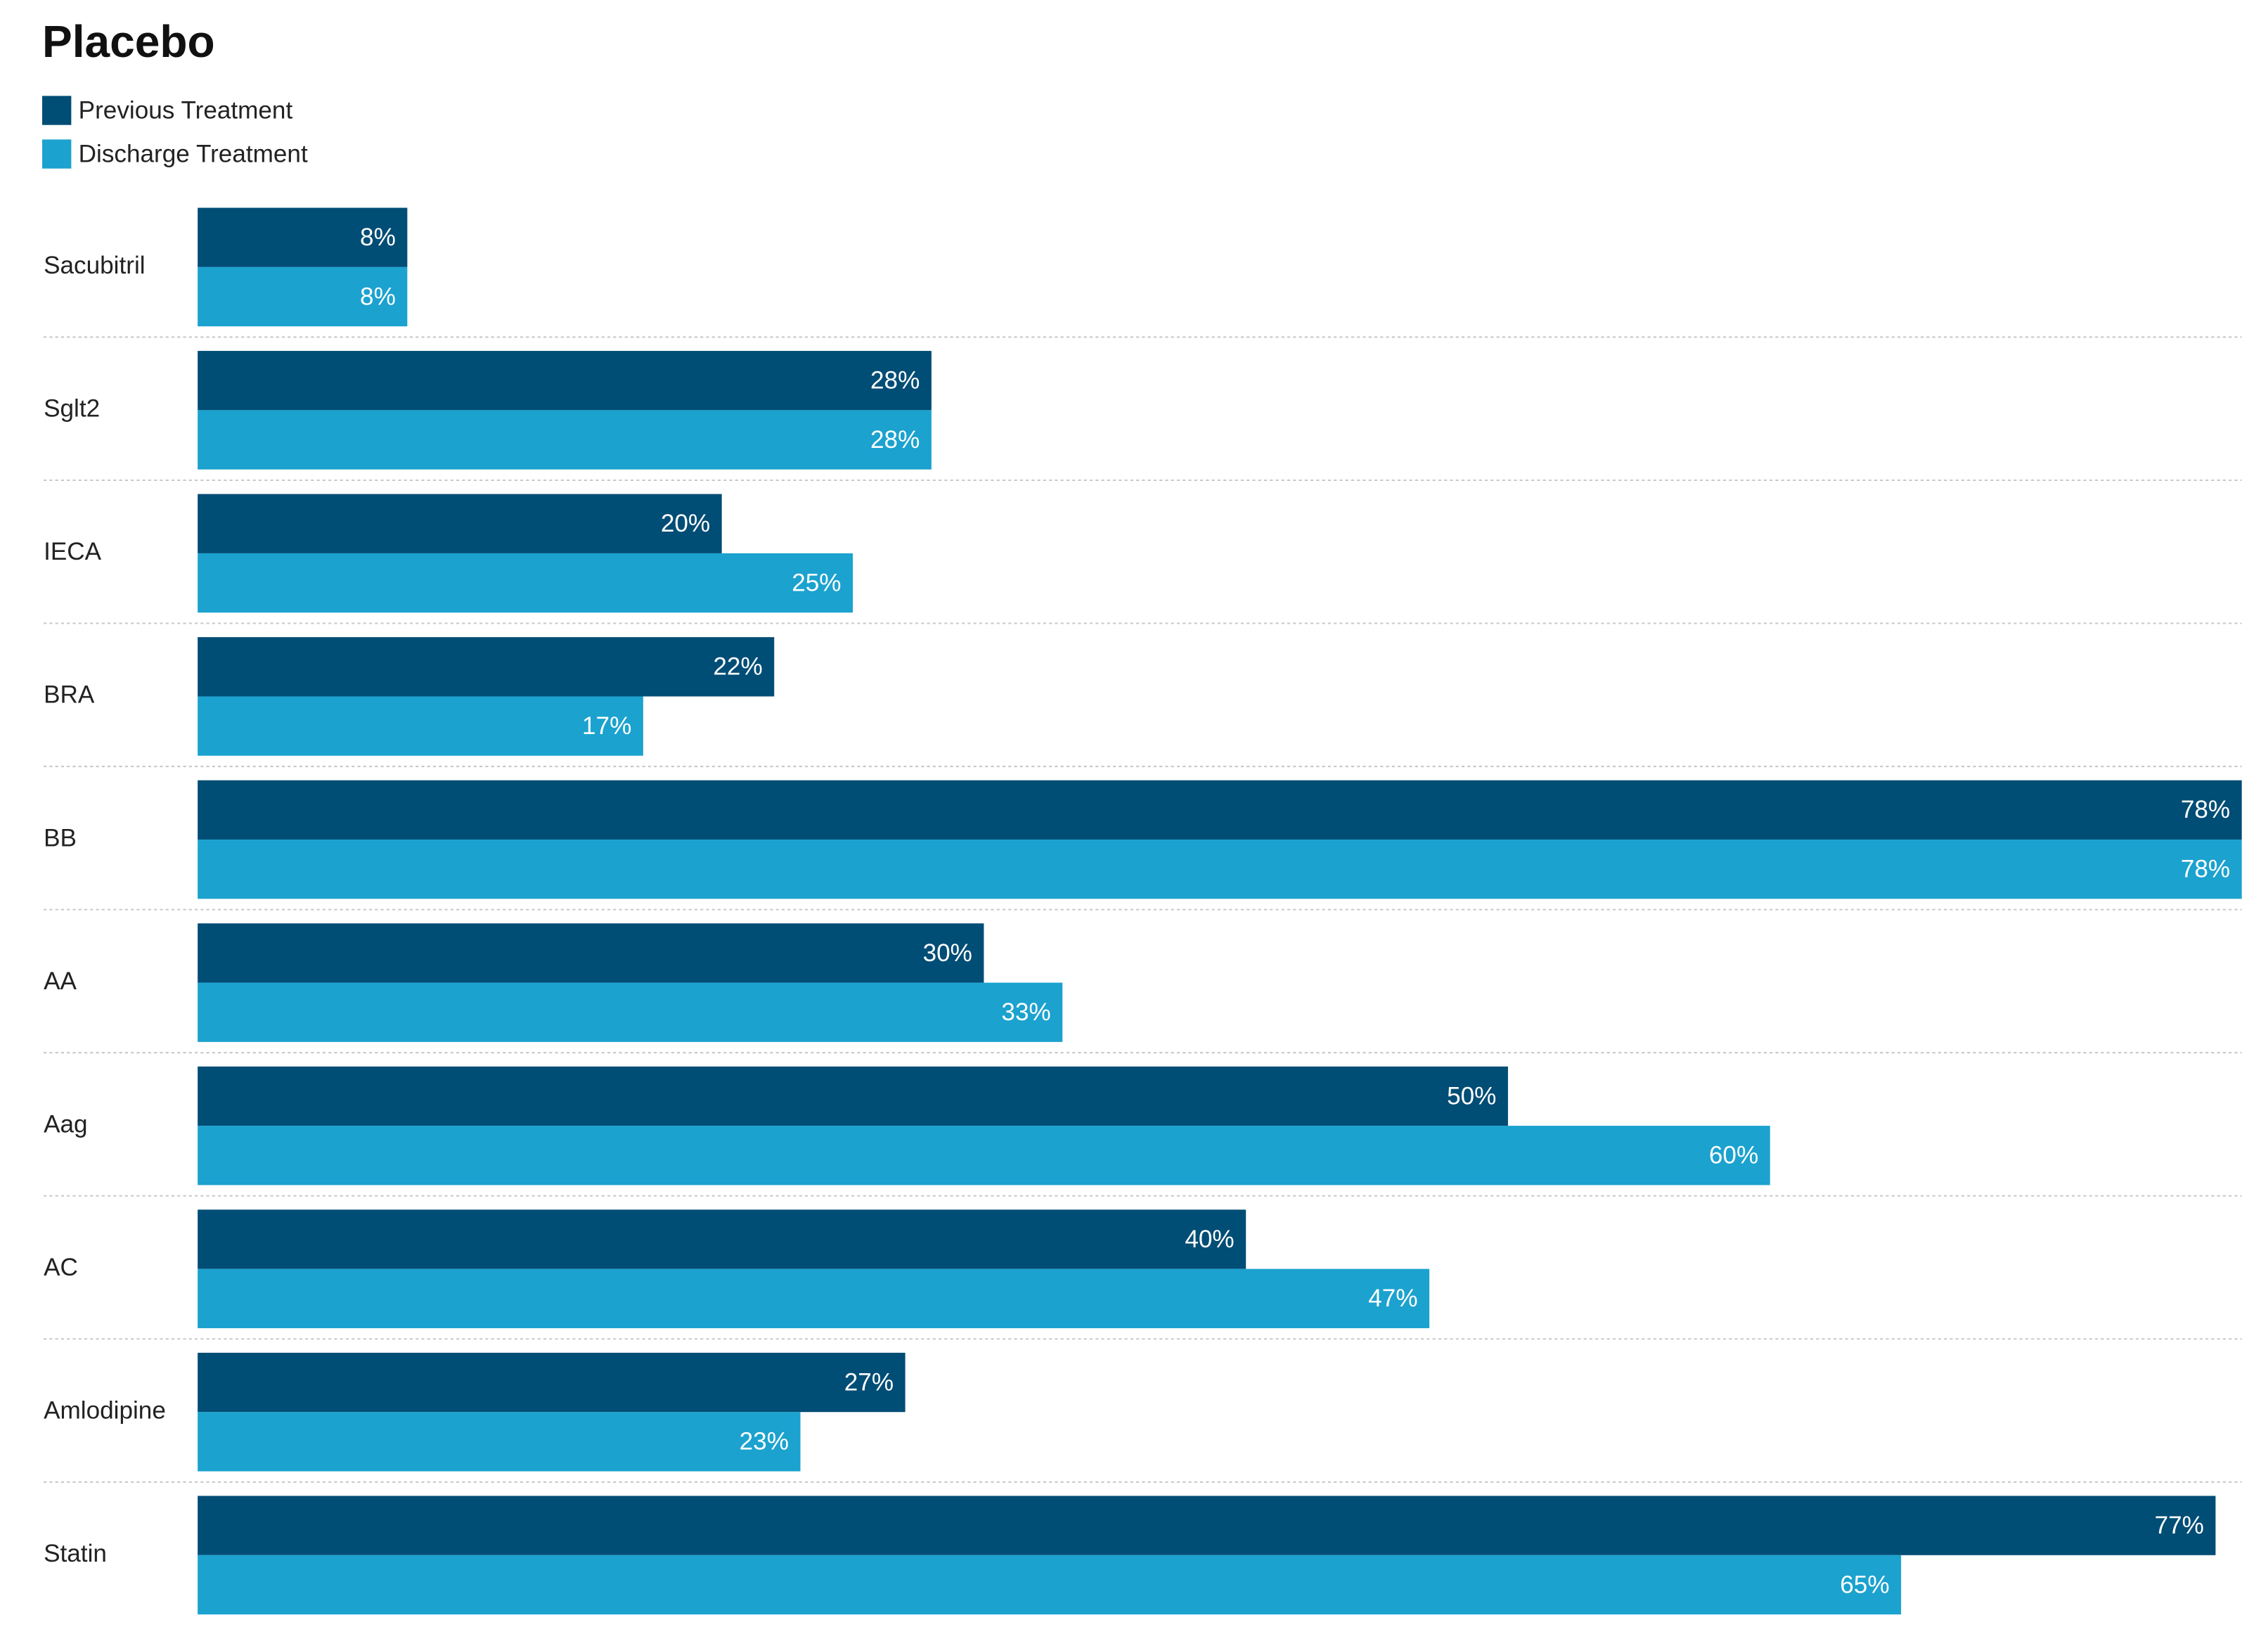 This screenshot has width=2268, height=1639. Describe the element at coordinates (1864, 1584) in the screenshot. I see `value-label: 65%` at that location.